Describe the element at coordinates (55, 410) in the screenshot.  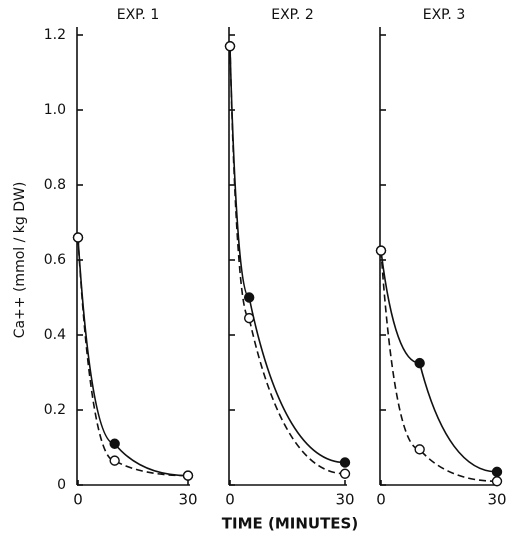
I see `y-tick-label: 0.2` at that location.